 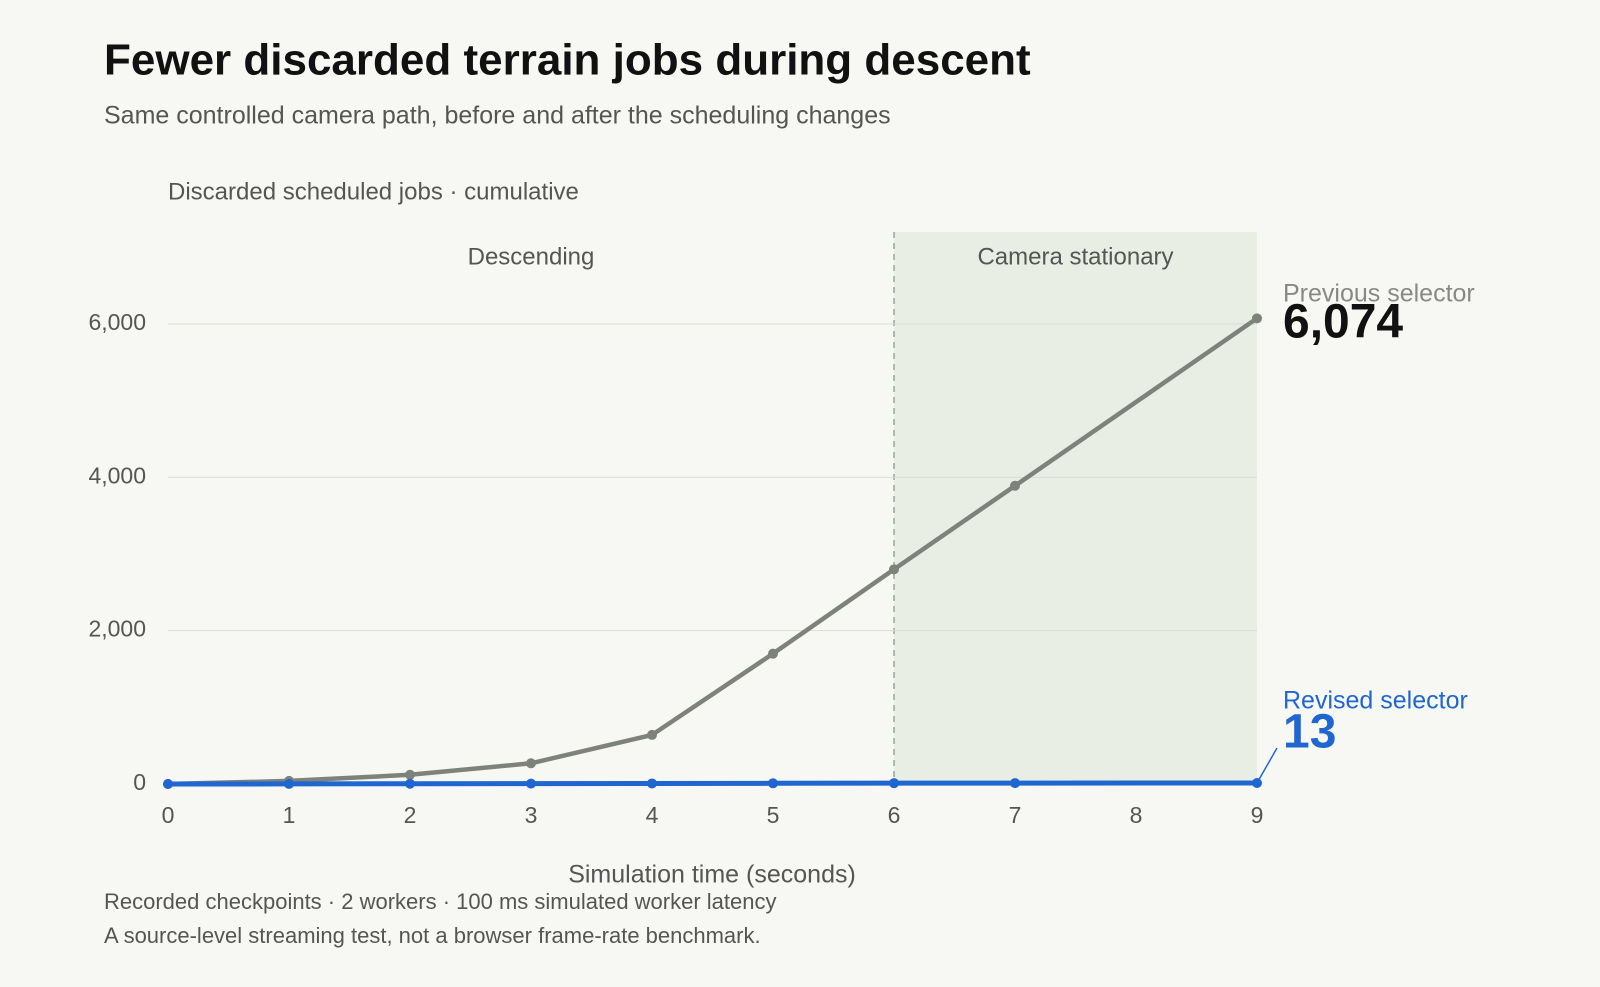 What do you see at coordinates (117, 322) in the screenshot?
I see `y-tick-label: 6,000` at bounding box center [117, 322].